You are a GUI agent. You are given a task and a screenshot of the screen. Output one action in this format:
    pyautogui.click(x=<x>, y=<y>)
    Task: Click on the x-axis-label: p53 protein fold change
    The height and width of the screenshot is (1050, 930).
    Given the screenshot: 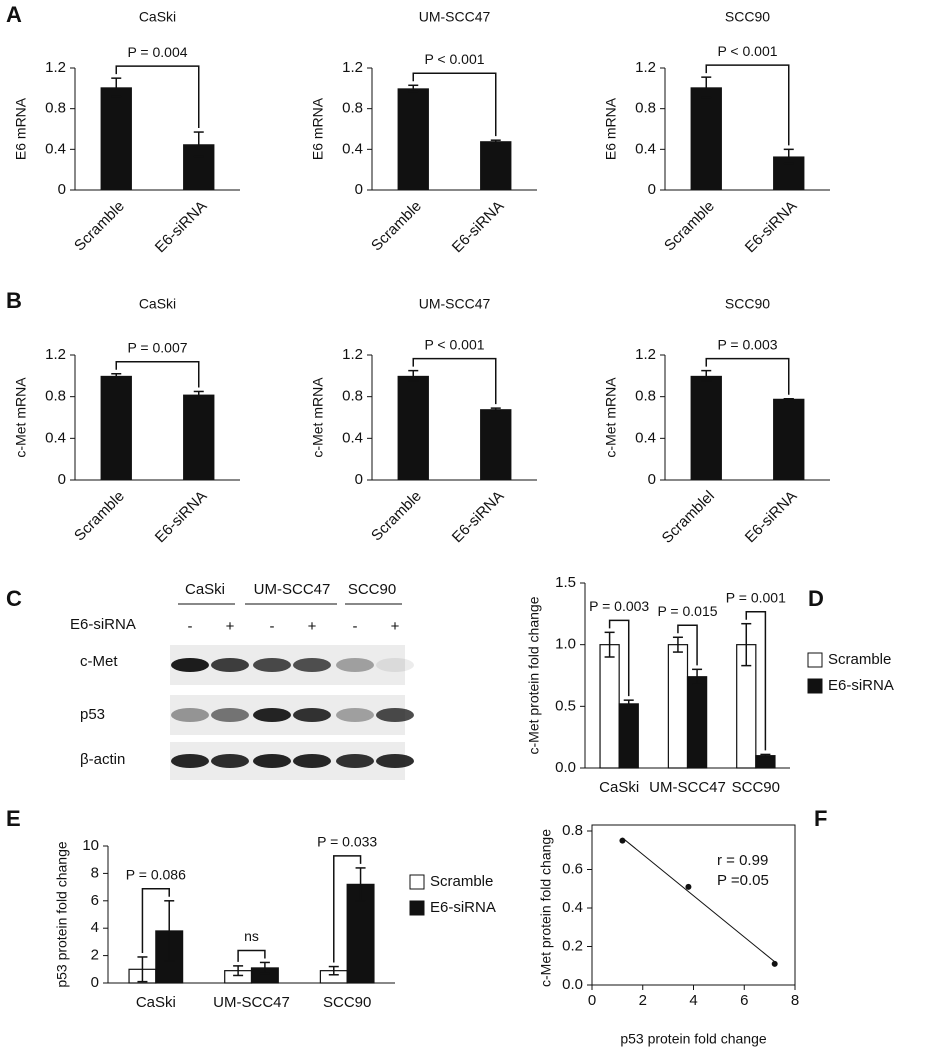 What is the action you would take?
    pyautogui.click(x=693, y=1039)
    